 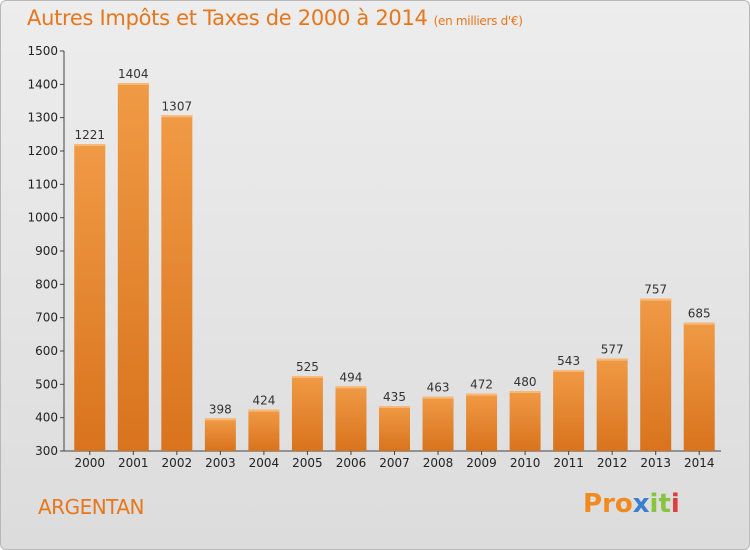 I want to click on bar-2009, so click(x=482, y=422).